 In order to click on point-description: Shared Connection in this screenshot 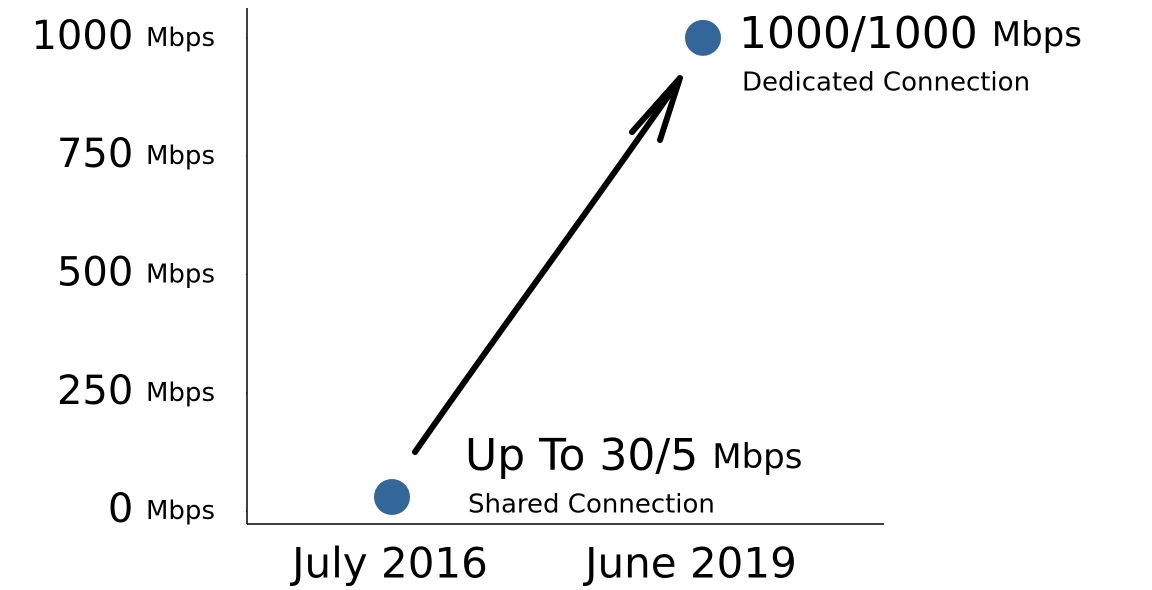, I will do `click(591, 505)`.